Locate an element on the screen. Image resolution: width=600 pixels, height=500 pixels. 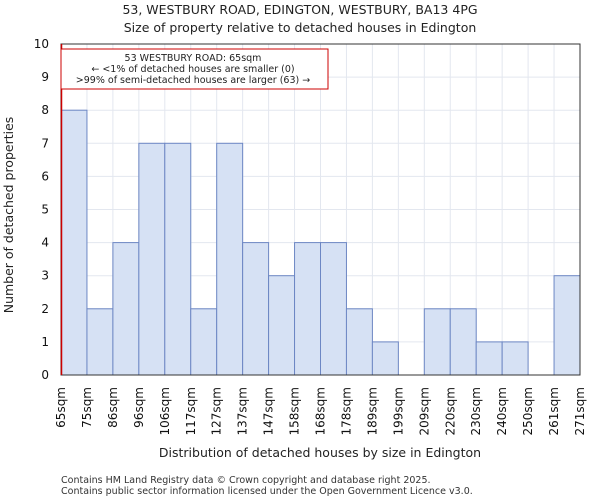
x-tick-label: 96sqm is located at coordinates (139, 407).